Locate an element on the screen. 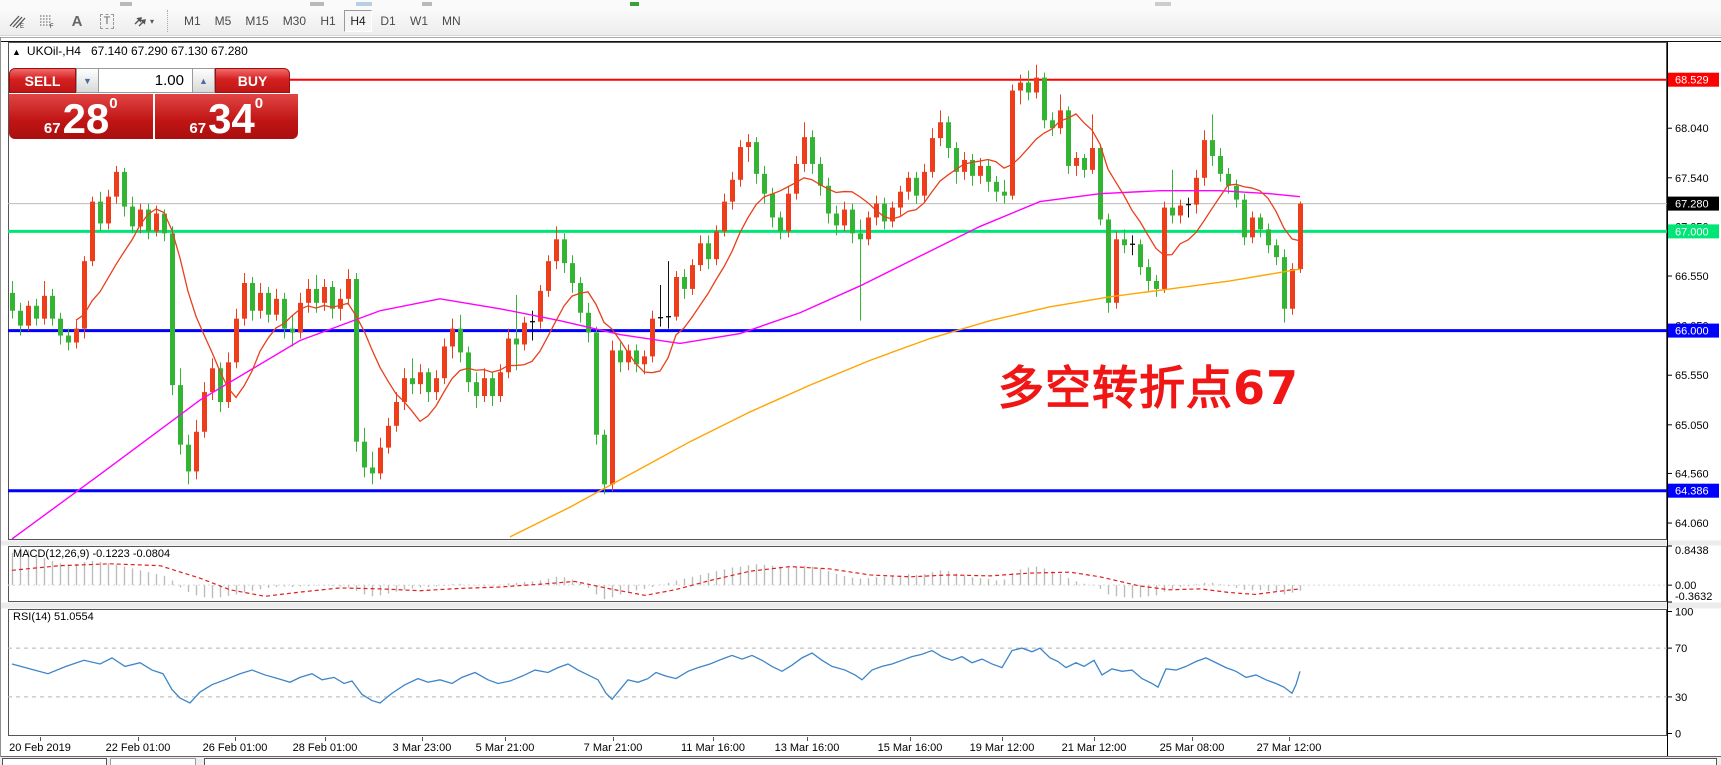 This screenshot has width=1721, height=765. macd-label: MACD(12,26,9) -0.1223 -0.0804 is located at coordinates (92, 554).